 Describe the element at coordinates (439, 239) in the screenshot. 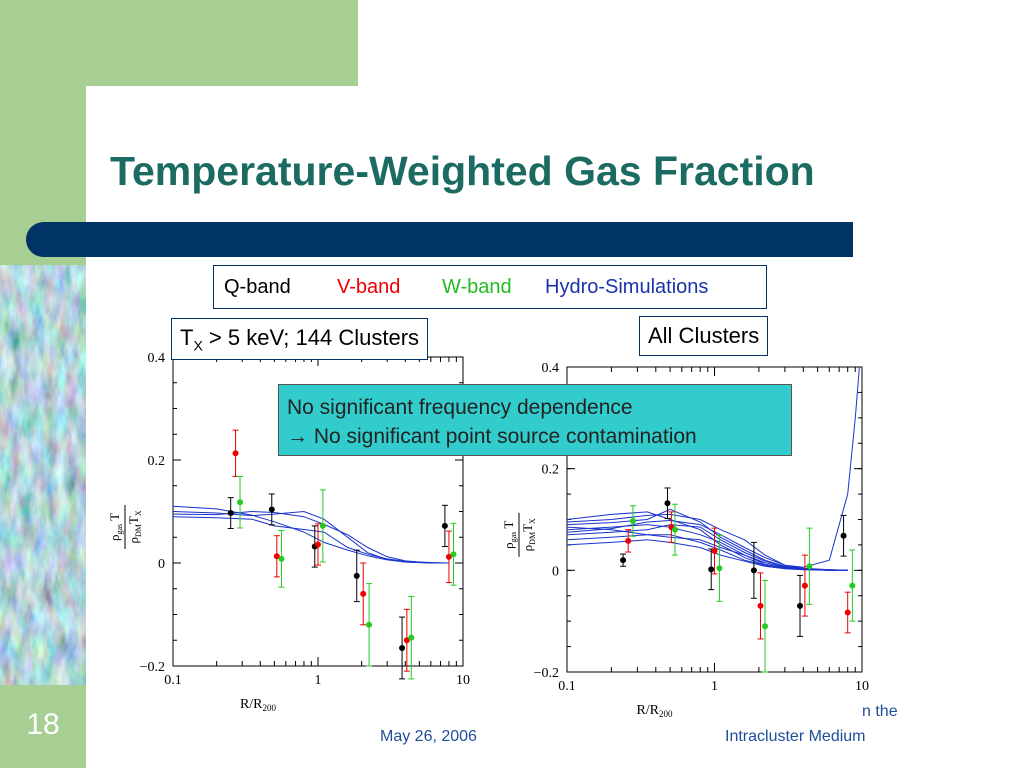

I see `title-underline-bar` at that location.